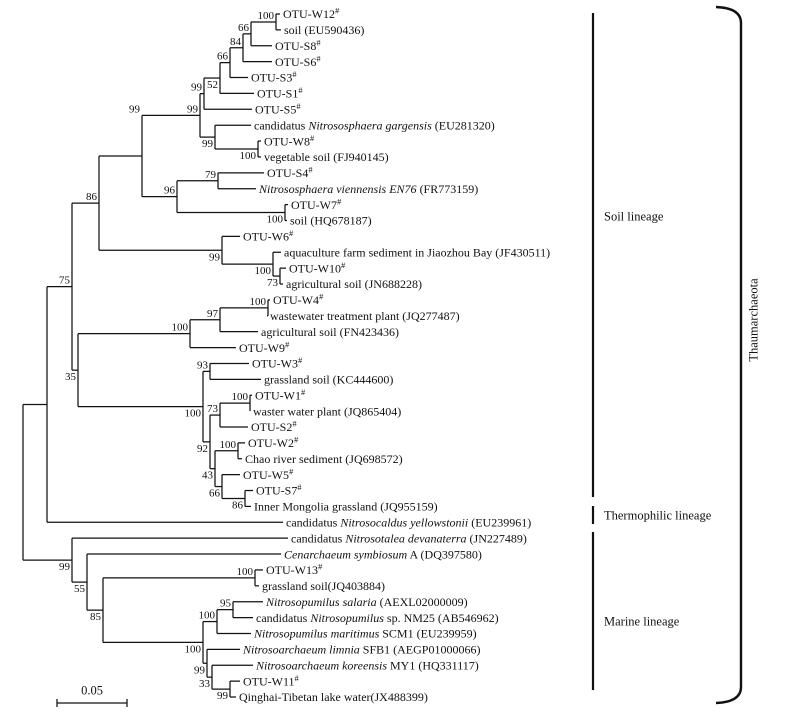 The height and width of the screenshot is (724, 800). Describe the element at coordinates (365, 316) in the screenshot. I see `taxon-label: wastewater treatment plant (JQ277487)` at that location.